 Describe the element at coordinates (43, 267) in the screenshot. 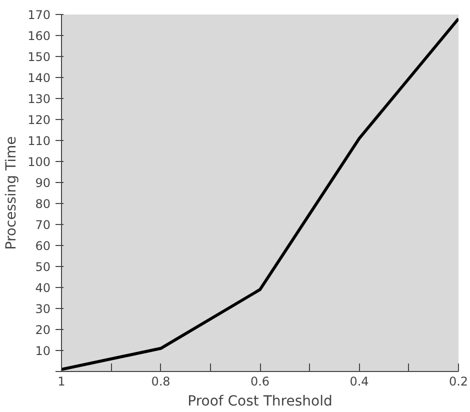

I see `y-tick-label: 50` at that location.